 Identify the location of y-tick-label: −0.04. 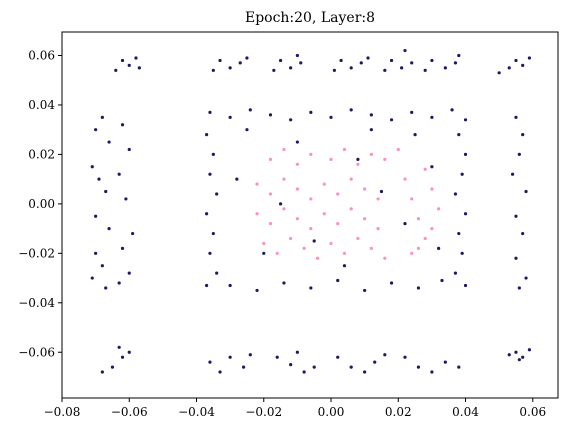
(36, 303).